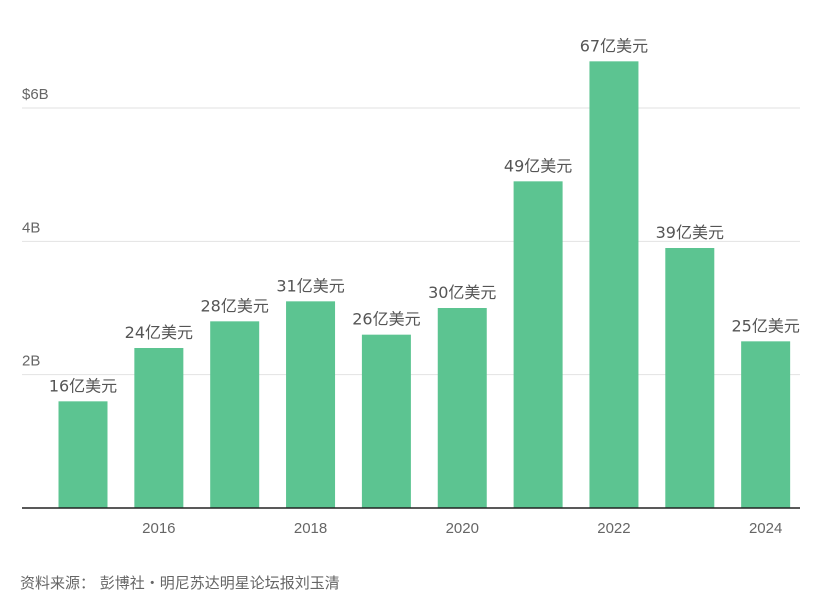  I want to click on bar-2015, so click(83, 454).